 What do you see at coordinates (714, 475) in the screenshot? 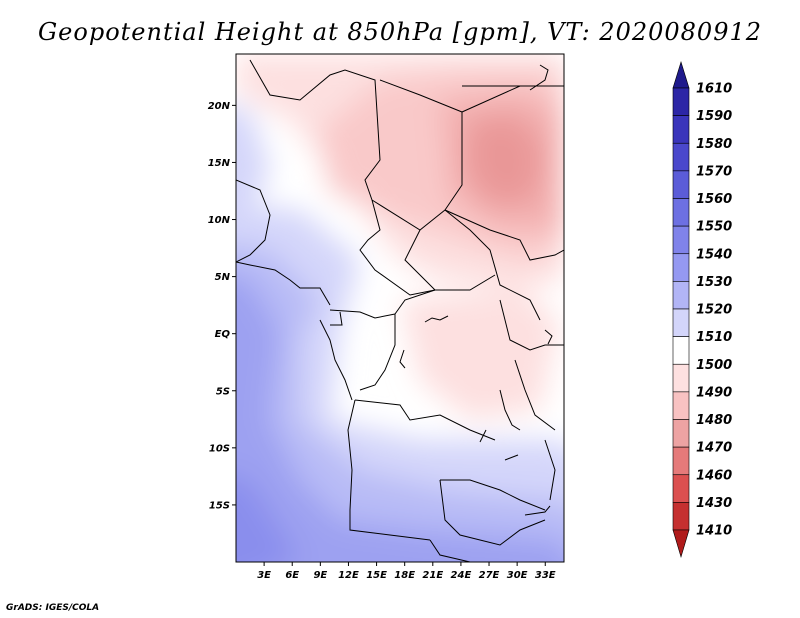
I see `colorbar-label: 1460` at bounding box center [714, 475].